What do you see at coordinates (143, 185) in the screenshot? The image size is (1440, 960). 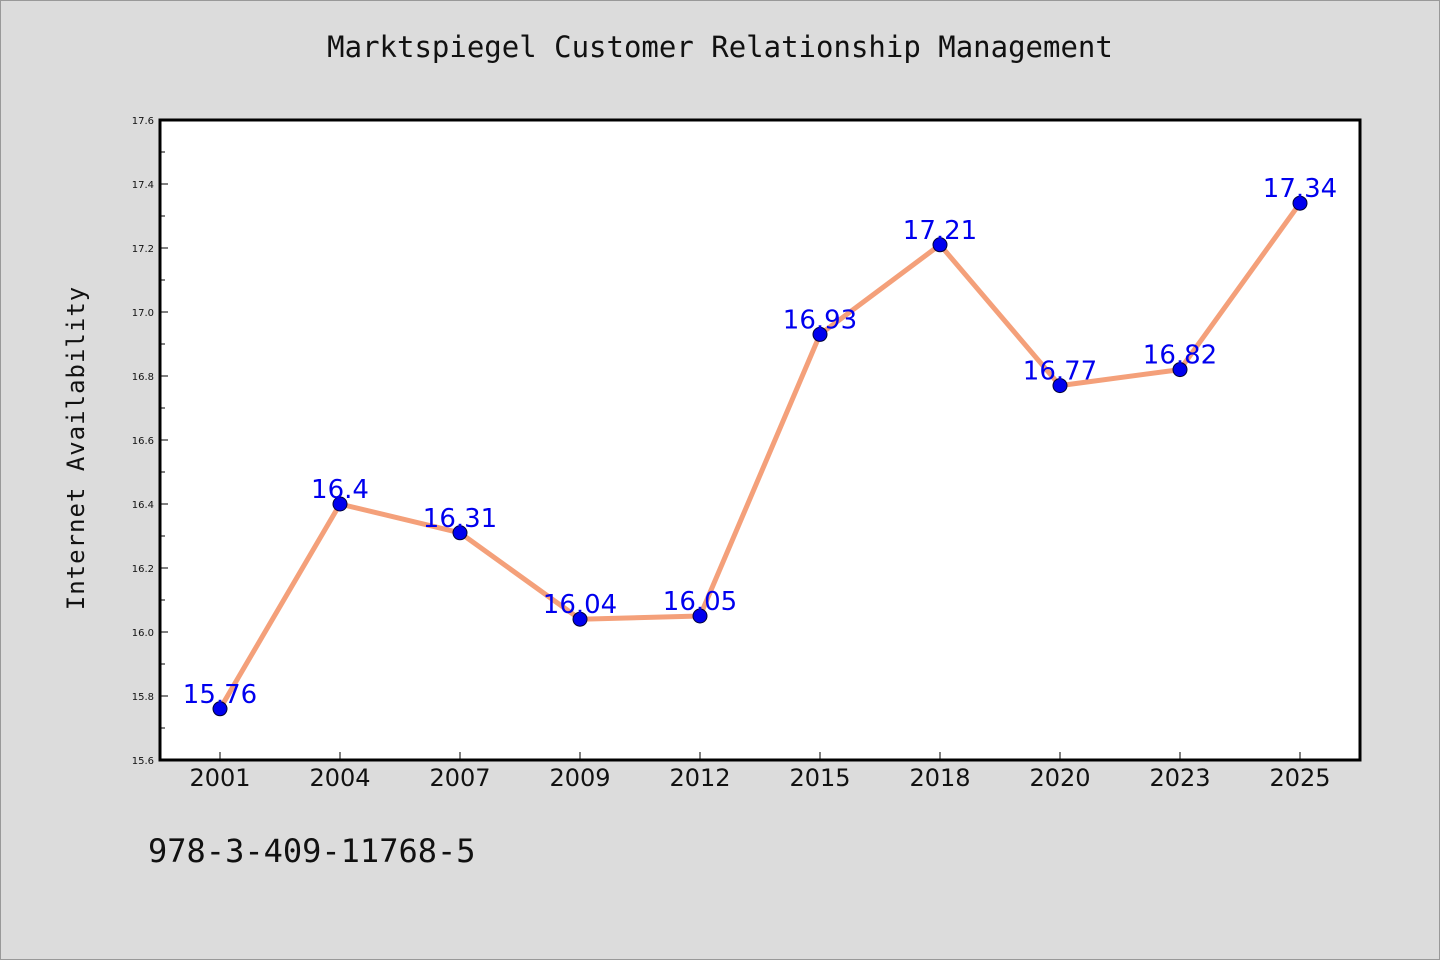 I see `y-tick-label: 17.4` at bounding box center [143, 185].